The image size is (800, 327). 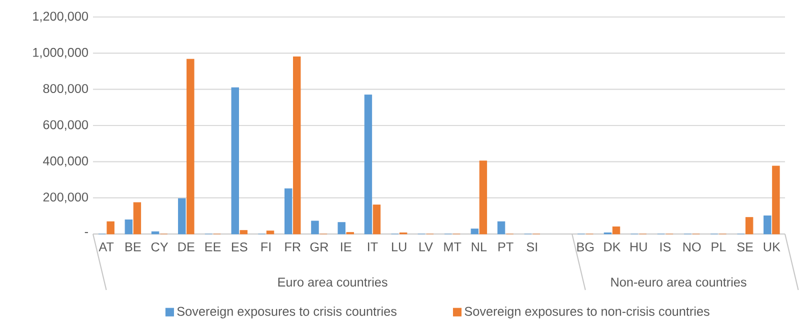 I want to click on y-tick-label: 600,000, so click(x=65, y=125).